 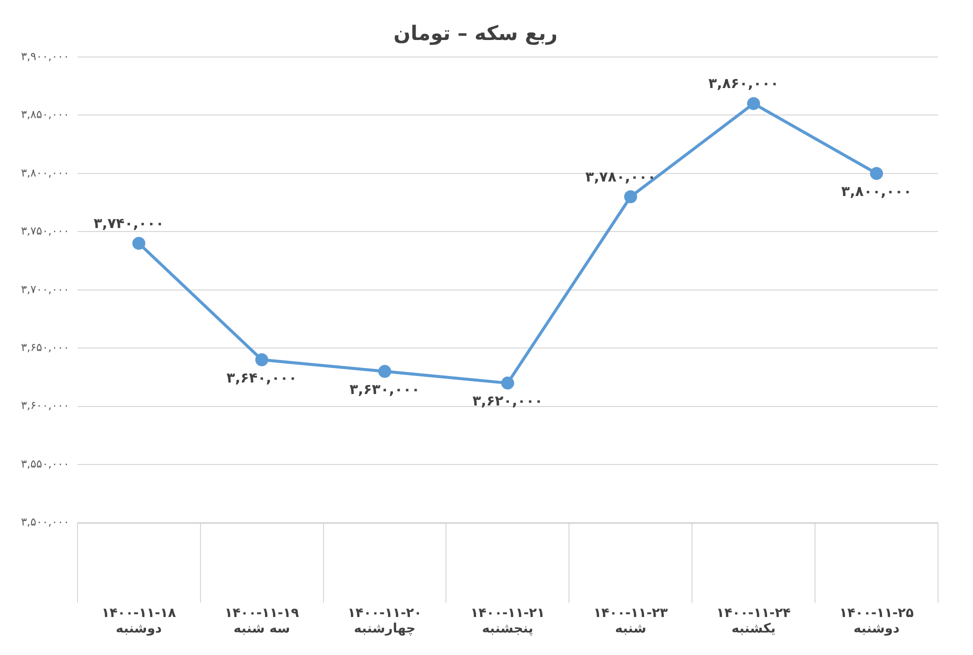 What do you see at coordinates (876, 192) in the screenshot?
I see `data-label: ۳,۸۰۰,۰۰۰` at bounding box center [876, 192].